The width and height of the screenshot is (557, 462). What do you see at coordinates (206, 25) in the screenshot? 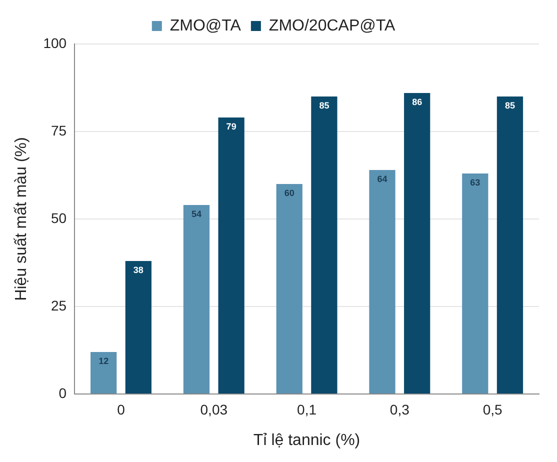
I see `legend-label: ZMO@TA` at bounding box center [206, 25].